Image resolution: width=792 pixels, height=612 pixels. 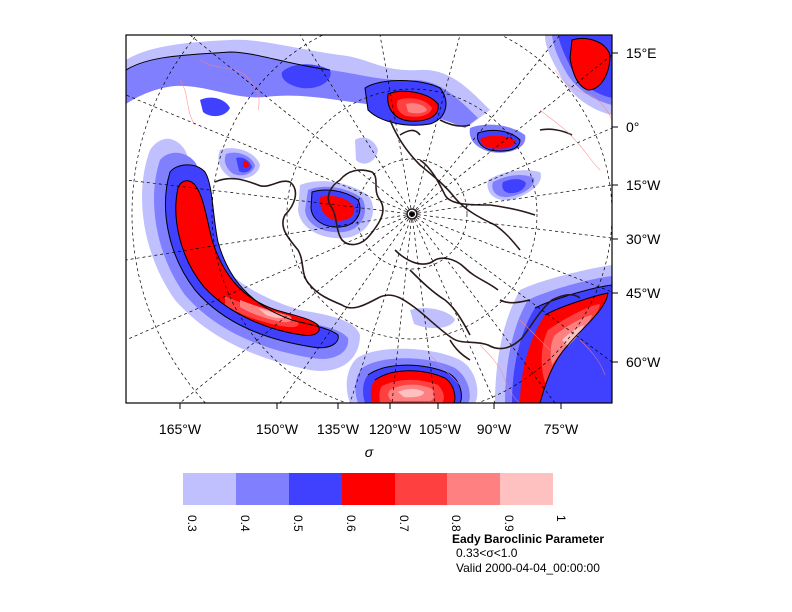 I want to click on lat-label: 0°, so click(x=632, y=127).